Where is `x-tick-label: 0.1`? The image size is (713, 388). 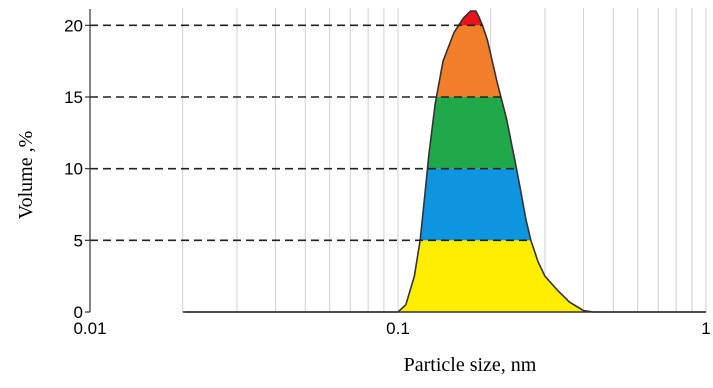
x-tick-label: 0.1 is located at coordinates (398, 328).